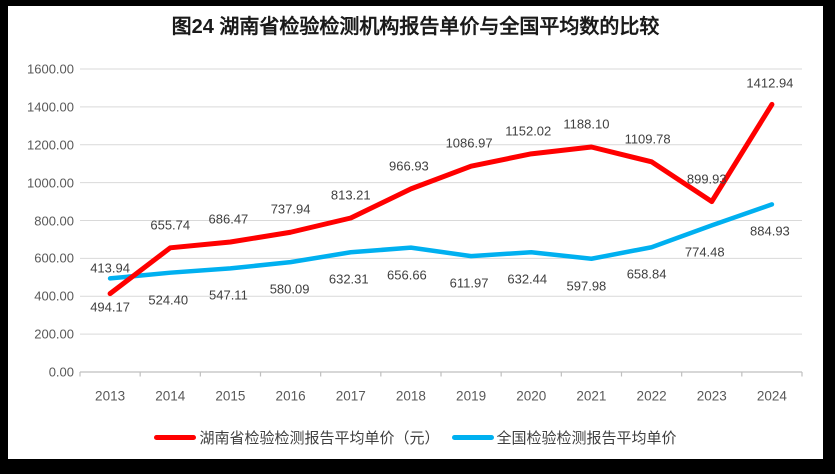  What do you see at coordinates (591, 396) in the screenshot?
I see `x-axis-tick-label: 2021` at bounding box center [591, 396].